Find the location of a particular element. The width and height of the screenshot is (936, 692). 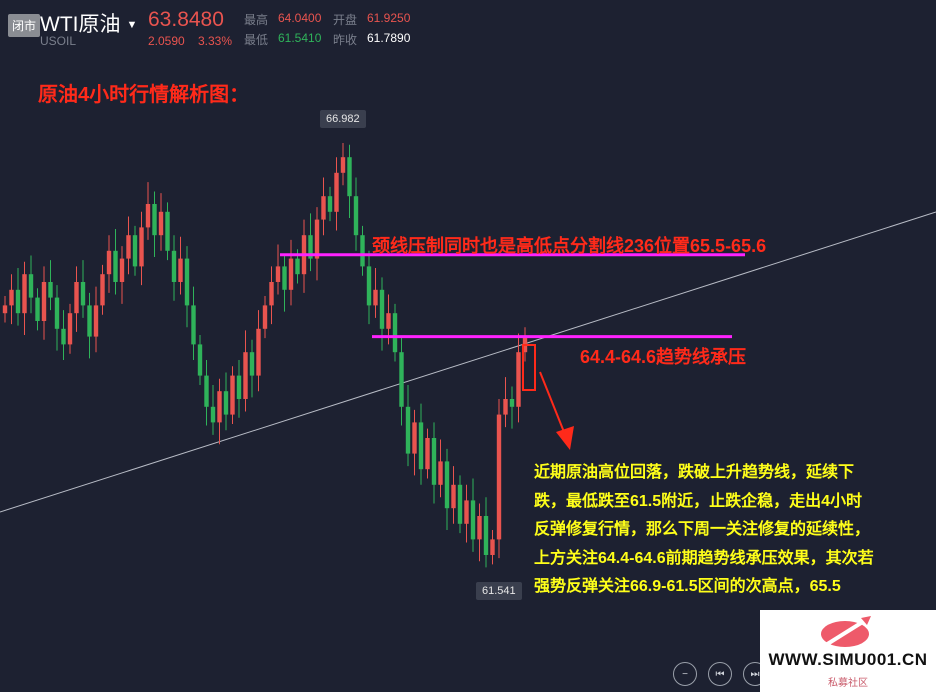

trendline-note: 64.4-64.6趋势线承压 is located at coordinates (663, 357).